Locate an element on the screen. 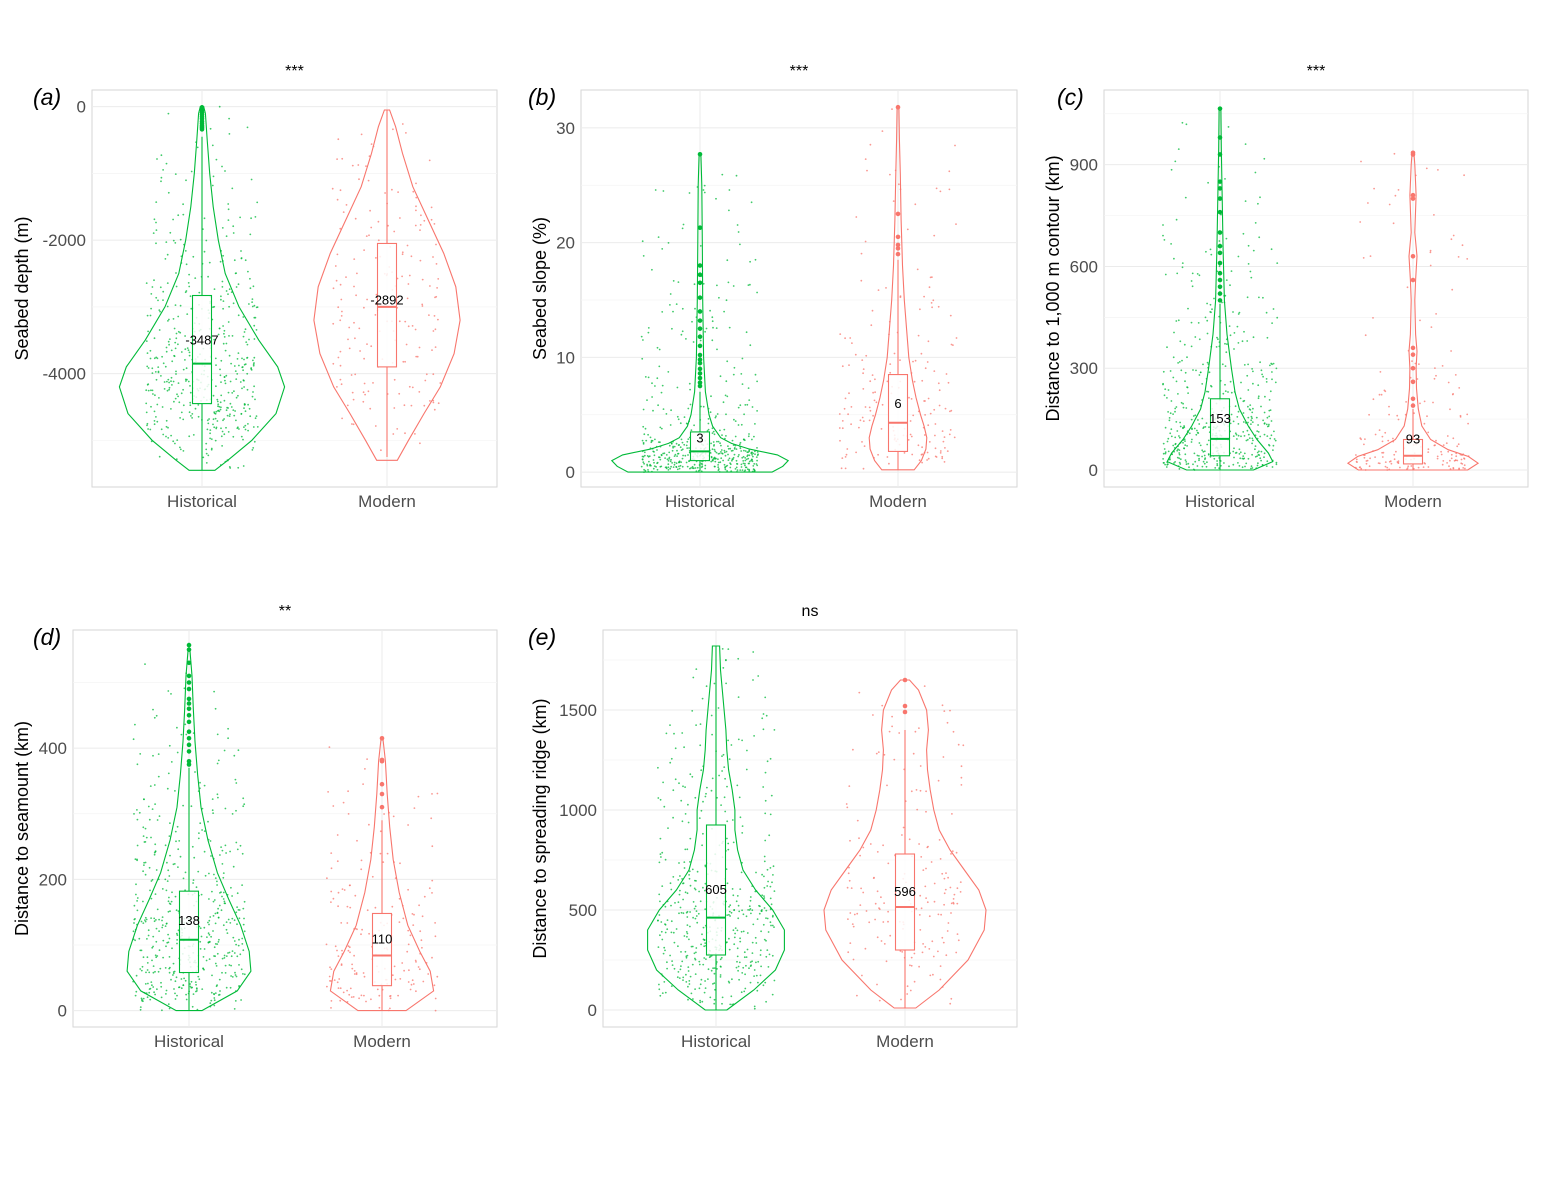 This screenshot has height=1200, width=1550. panel-tag: (a) is located at coordinates (47, 97).